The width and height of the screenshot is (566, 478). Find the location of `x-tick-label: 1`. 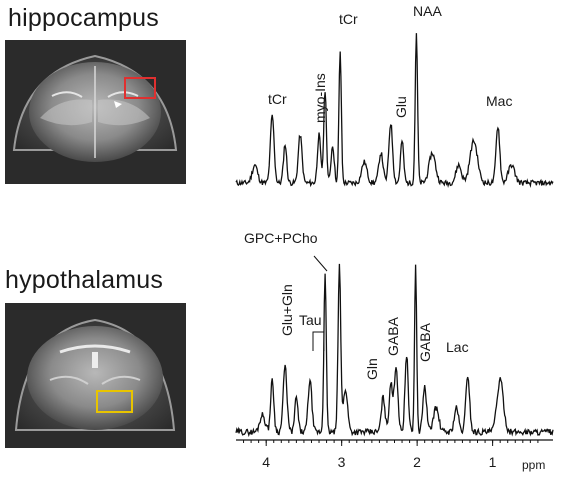

x-tick-label: 1 is located at coordinates (493, 462).